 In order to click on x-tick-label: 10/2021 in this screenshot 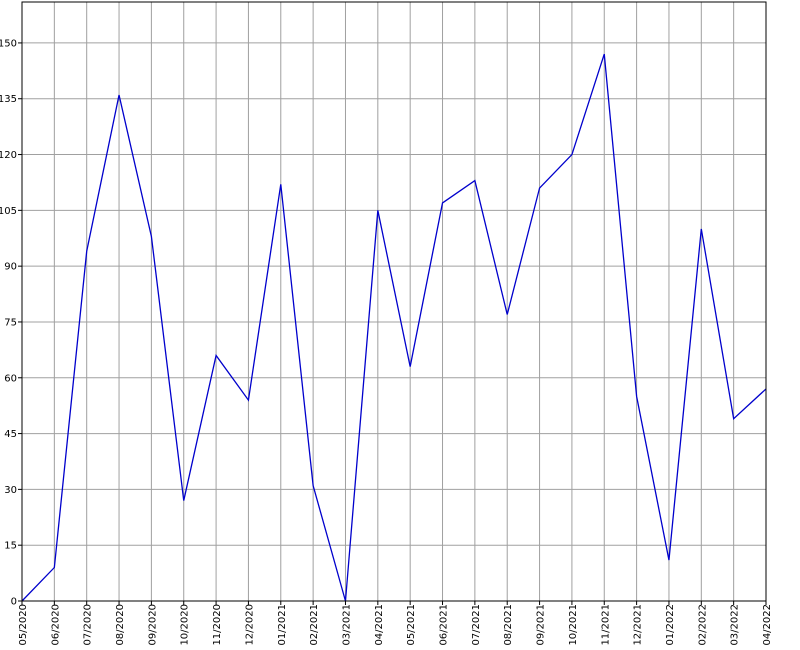, I will do `click(573, 625)`.